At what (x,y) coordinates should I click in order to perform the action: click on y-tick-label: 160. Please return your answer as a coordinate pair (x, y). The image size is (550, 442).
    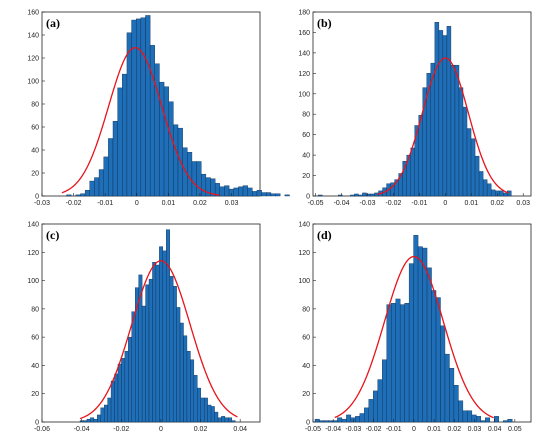
    Looking at the image, I should click on (33, 13).